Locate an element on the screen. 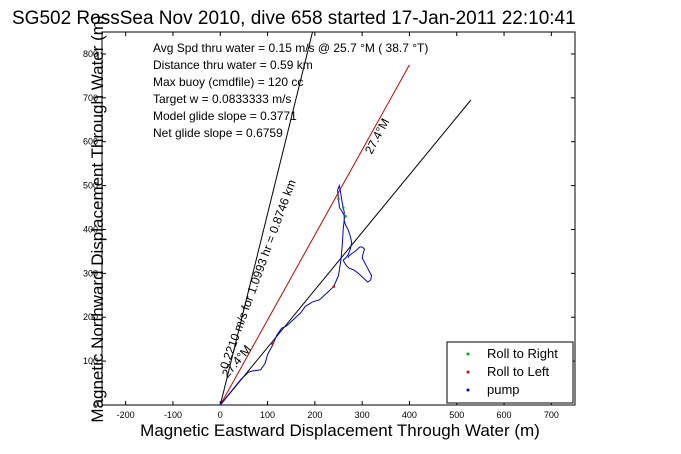  legend-label: Roll to Right is located at coordinates (522, 353).